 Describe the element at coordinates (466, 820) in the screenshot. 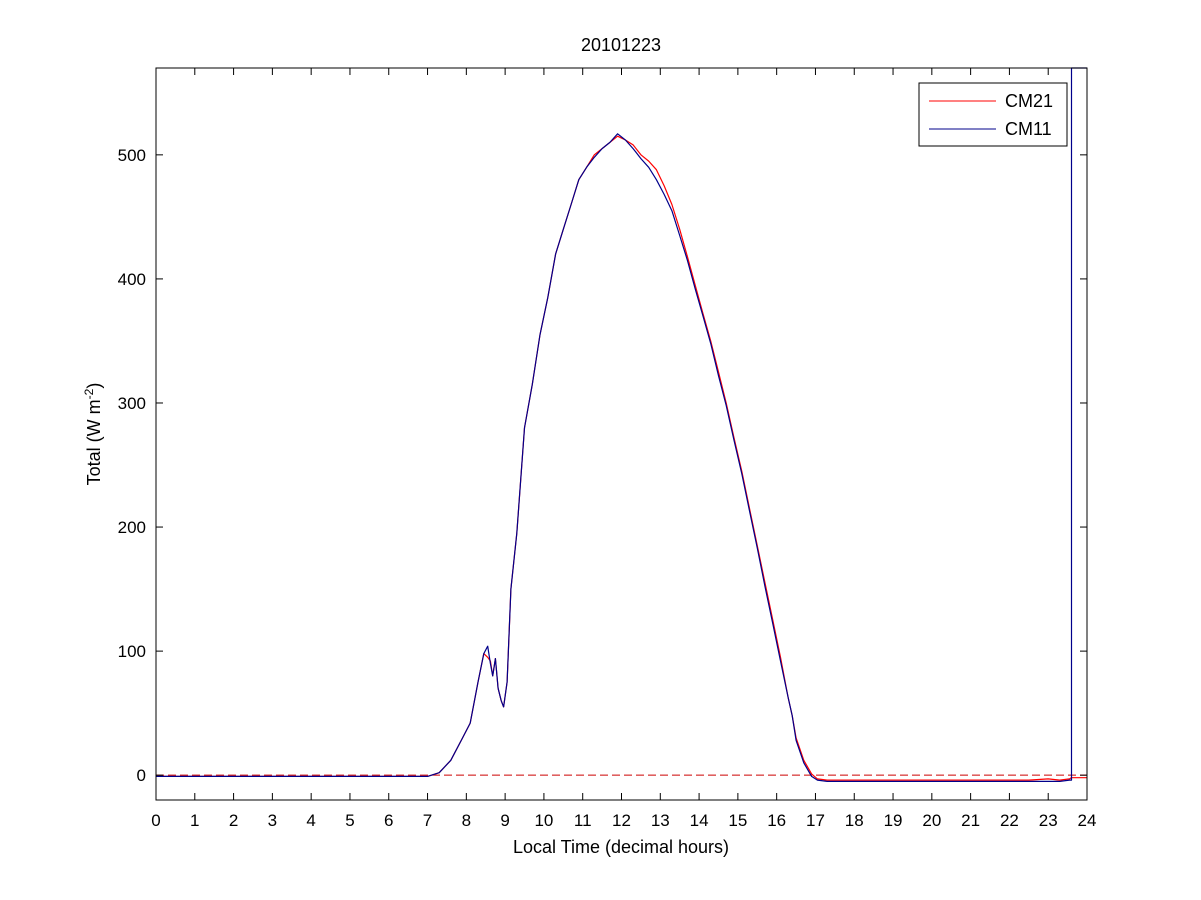

I see `x-tick-label: 8` at that location.